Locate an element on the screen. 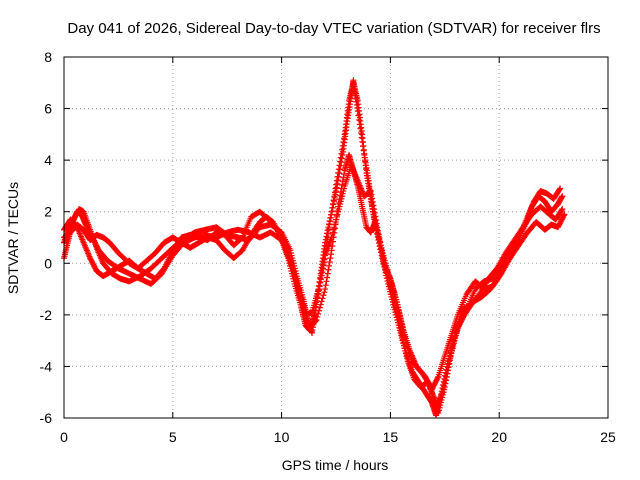 The height and width of the screenshot is (480, 640). y-tick-label: -4 is located at coordinates (46, 366).